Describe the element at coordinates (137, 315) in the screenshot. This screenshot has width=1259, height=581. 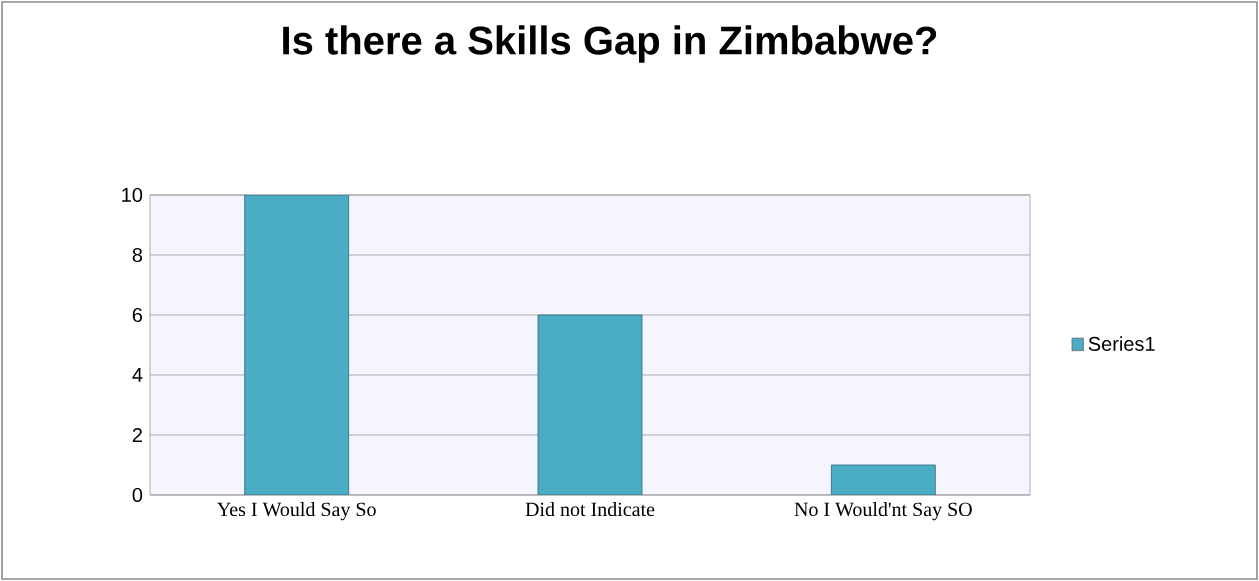
I see `y-tick-label: 6` at that location.